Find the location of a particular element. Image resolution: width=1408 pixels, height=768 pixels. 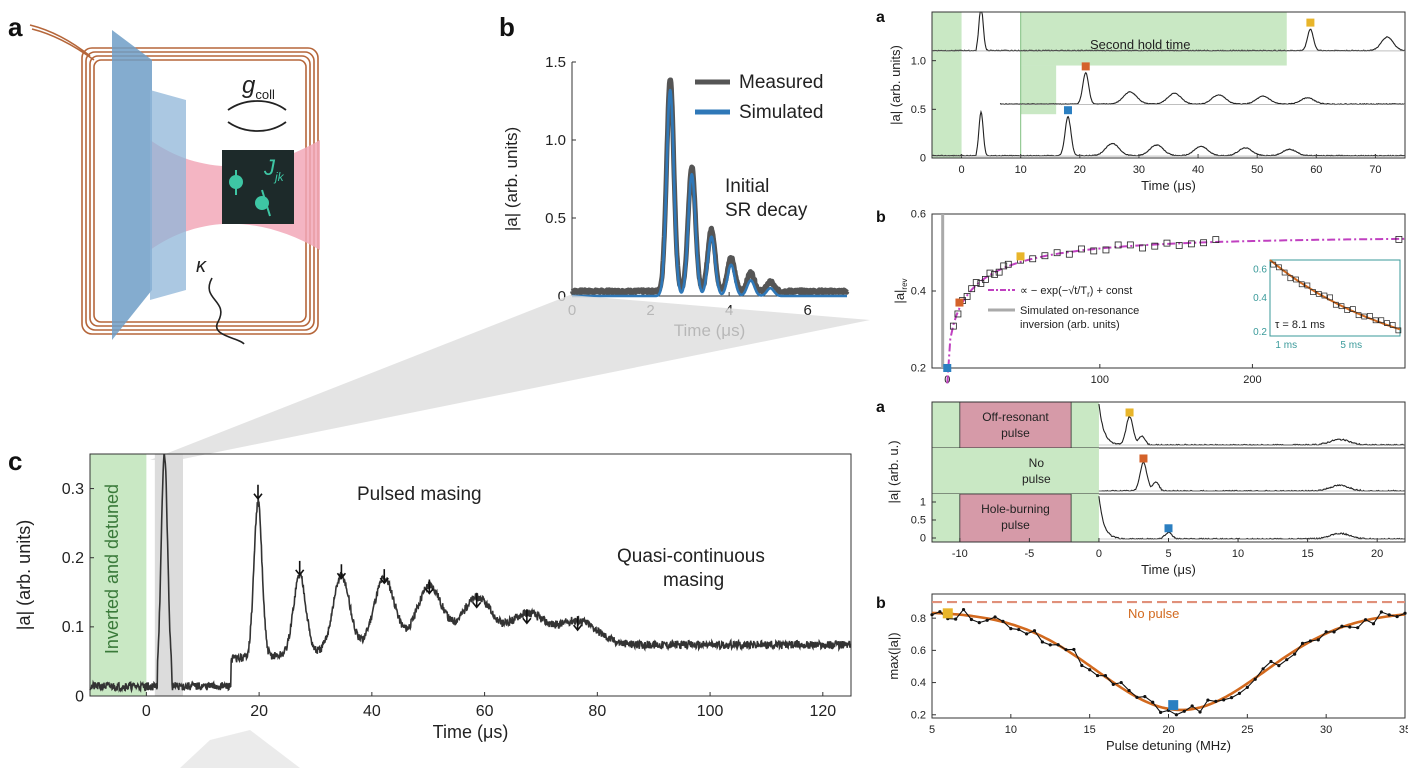

x-tick-label: 120 is located at coordinates (822, 711).